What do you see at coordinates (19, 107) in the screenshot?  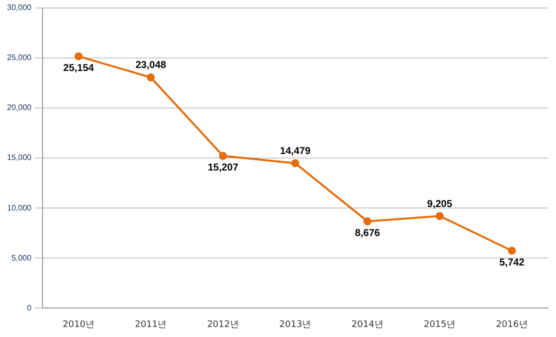 I see `y-tick-label: 20,000` at bounding box center [19, 107].